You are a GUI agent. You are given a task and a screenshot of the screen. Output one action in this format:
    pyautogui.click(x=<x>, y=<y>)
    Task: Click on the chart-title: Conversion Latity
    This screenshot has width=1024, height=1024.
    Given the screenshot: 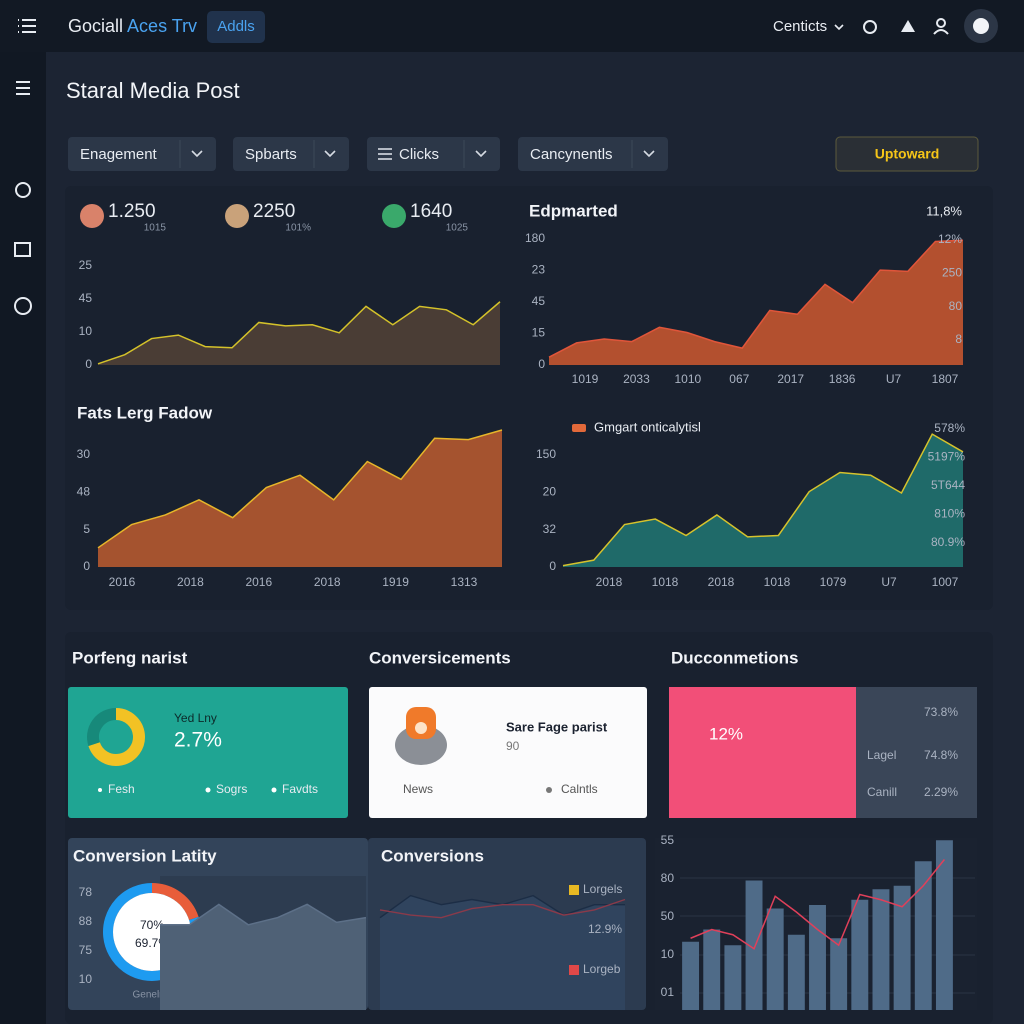 What is the action you would take?
    pyautogui.click(x=145, y=855)
    